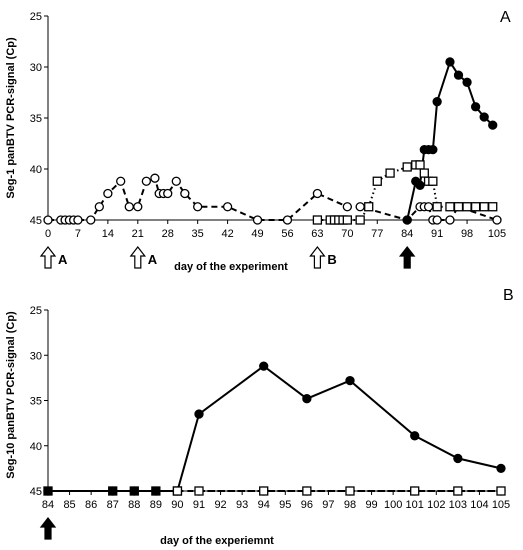  What do you see at coordinates (63, 259) in the screenshot?
I see `arrow-label: A` at bounding box center [63, 259].